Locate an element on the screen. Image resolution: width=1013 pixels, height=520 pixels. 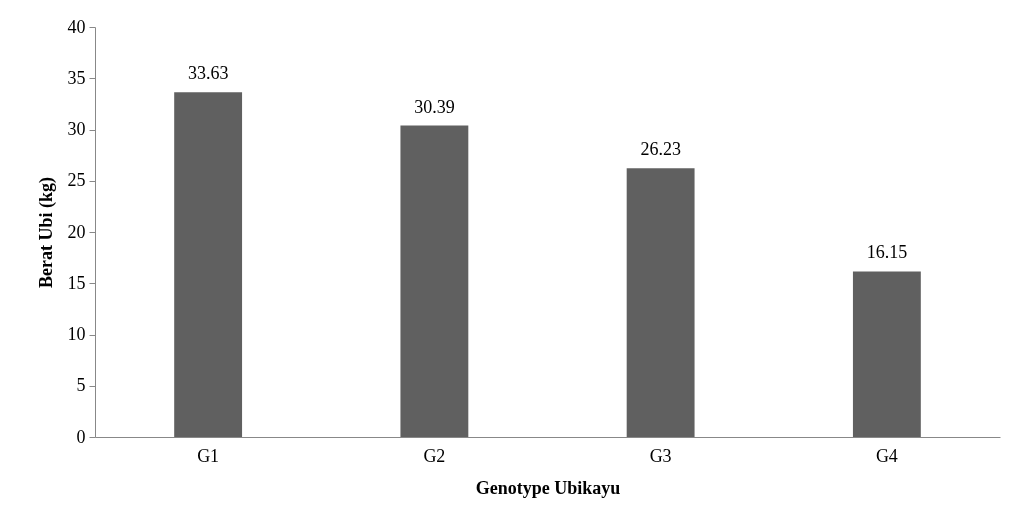
x-tick-label: G1 is located at coordinates (208, 455).